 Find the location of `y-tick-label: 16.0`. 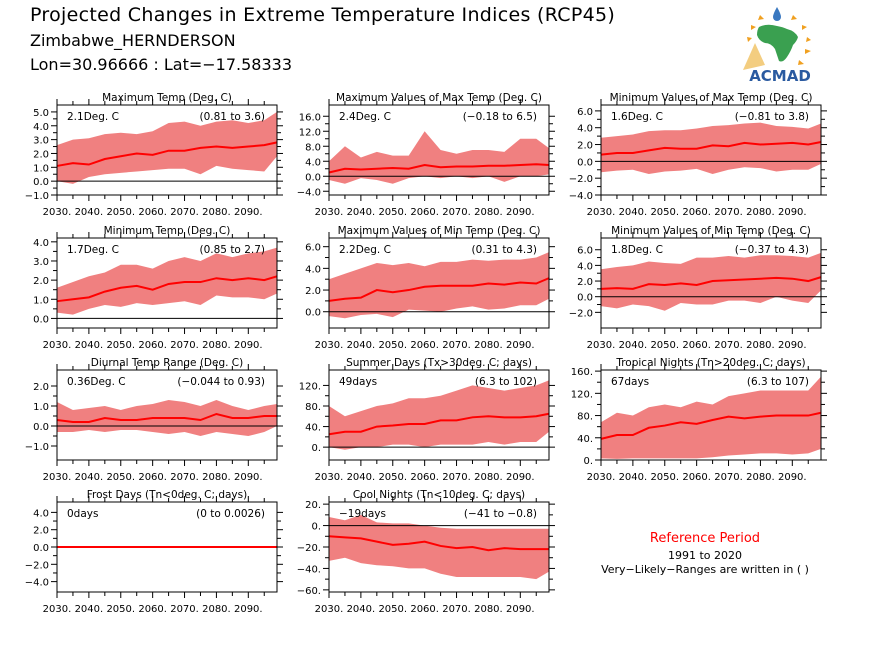

y-tick-label: 16.0 is located at coordinates (310, 117).